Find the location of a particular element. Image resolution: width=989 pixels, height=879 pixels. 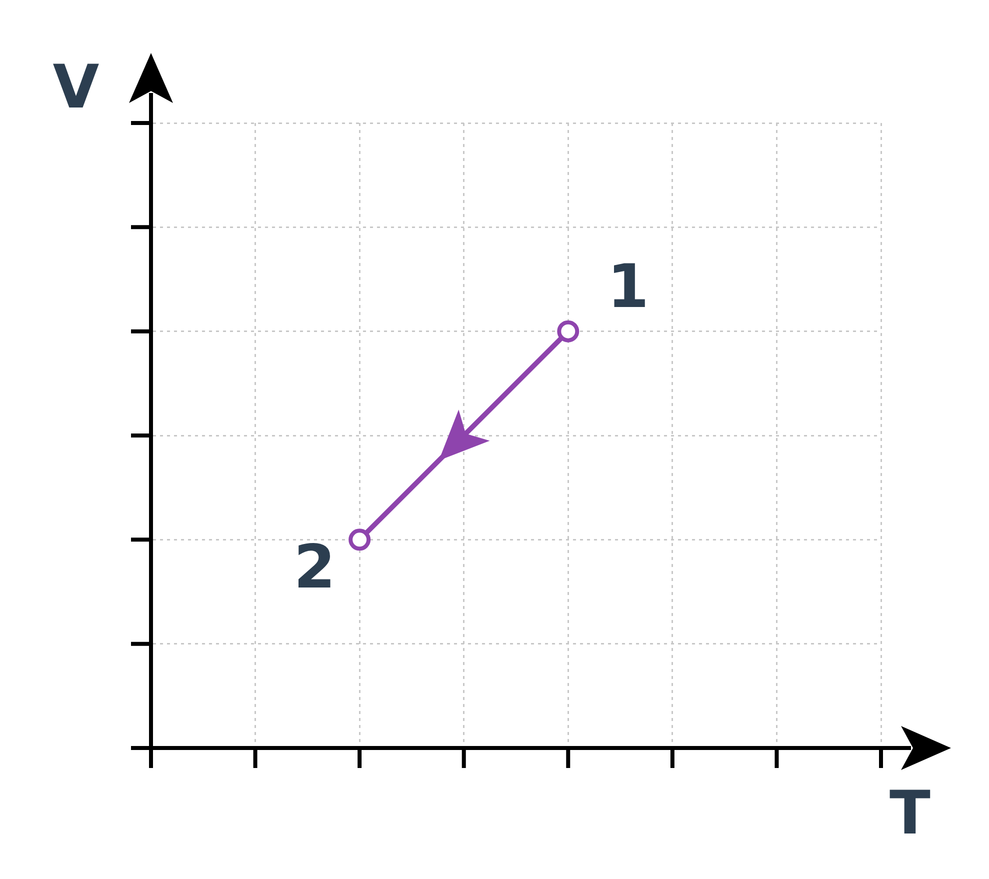

text: 1 is located at coordinates (628, 287).